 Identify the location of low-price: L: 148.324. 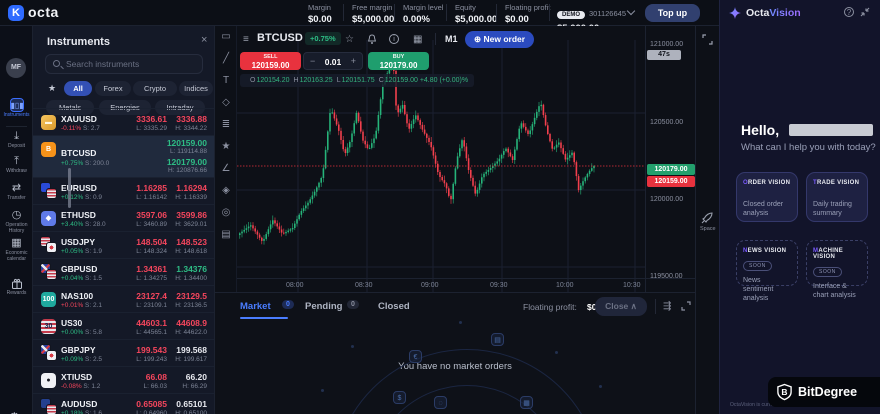
(151, 251).